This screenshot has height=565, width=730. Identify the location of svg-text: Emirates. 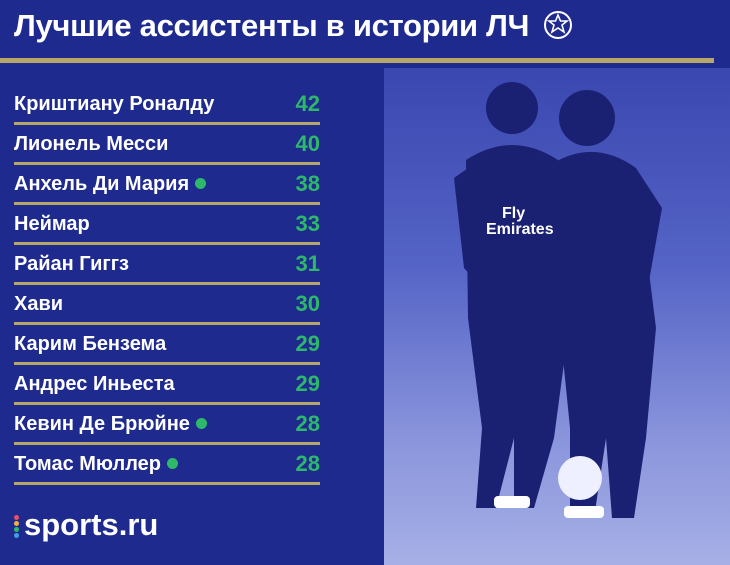
(520, 229).